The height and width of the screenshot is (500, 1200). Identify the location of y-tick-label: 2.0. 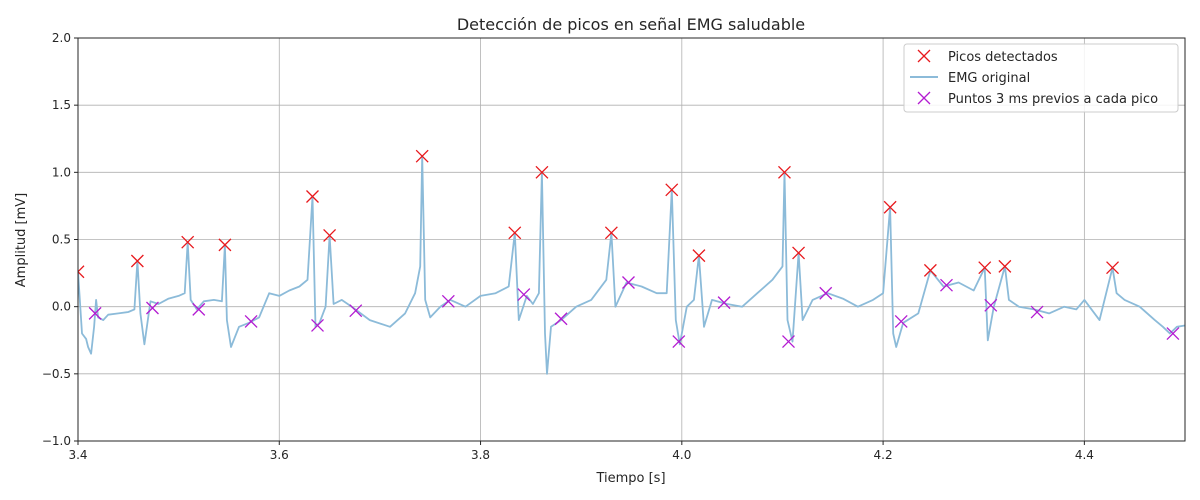
(61, 38).